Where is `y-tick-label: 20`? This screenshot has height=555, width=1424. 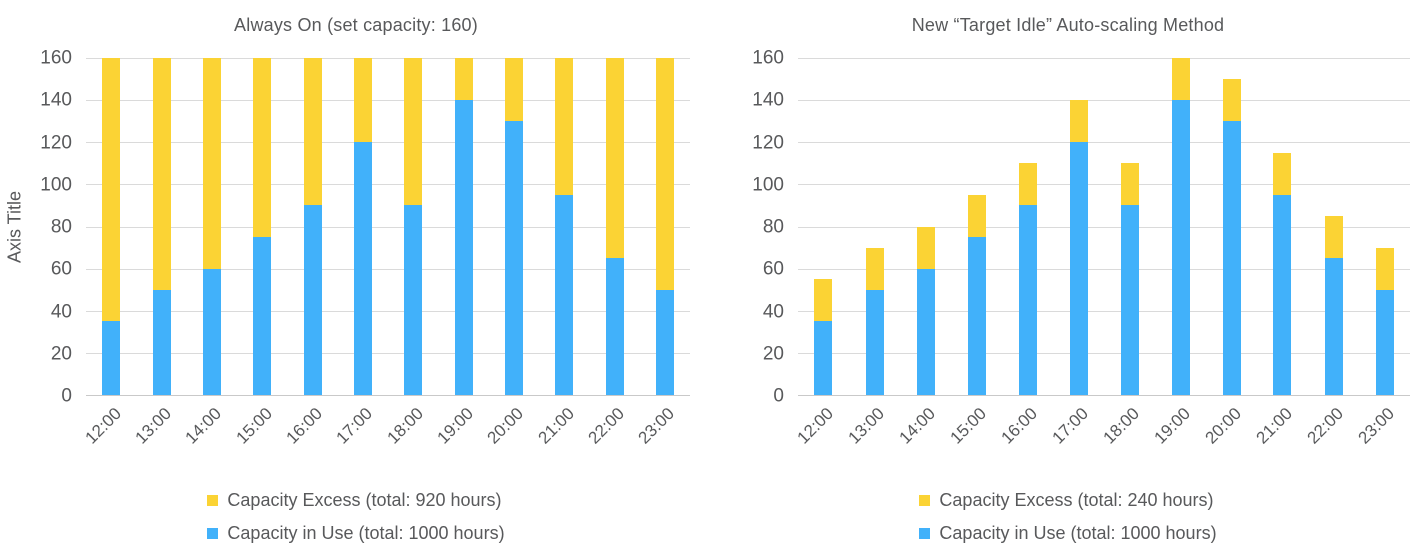 y-tick-label: 20 is located at coordinates (773, 354).